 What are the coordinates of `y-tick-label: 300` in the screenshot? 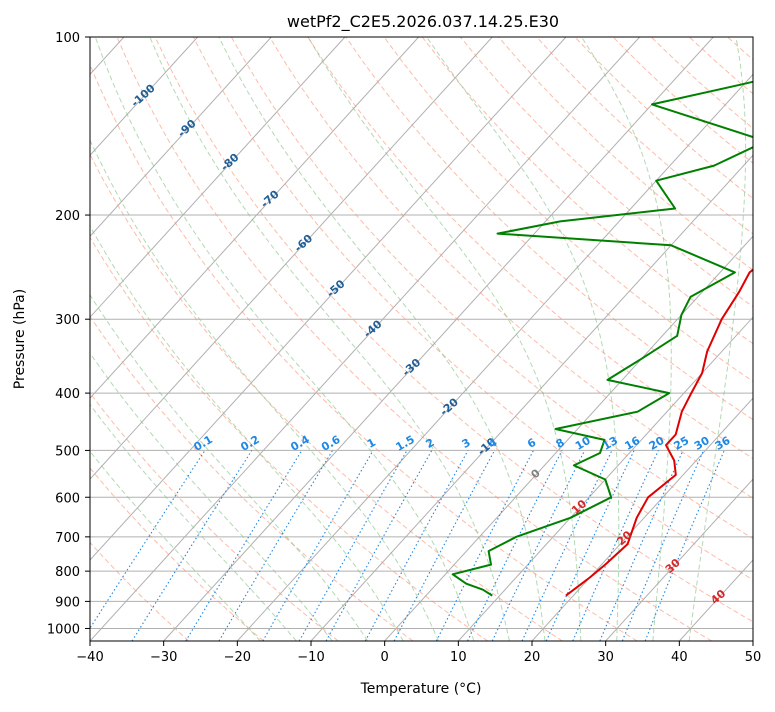 It's located at (67, 320).